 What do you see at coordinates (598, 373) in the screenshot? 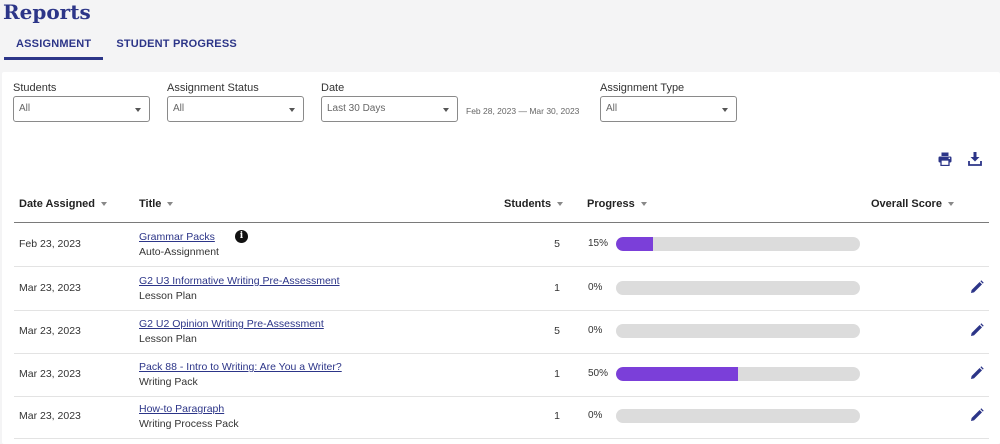
I see `progress-percent: 50%` at bounding box center [598, 373].